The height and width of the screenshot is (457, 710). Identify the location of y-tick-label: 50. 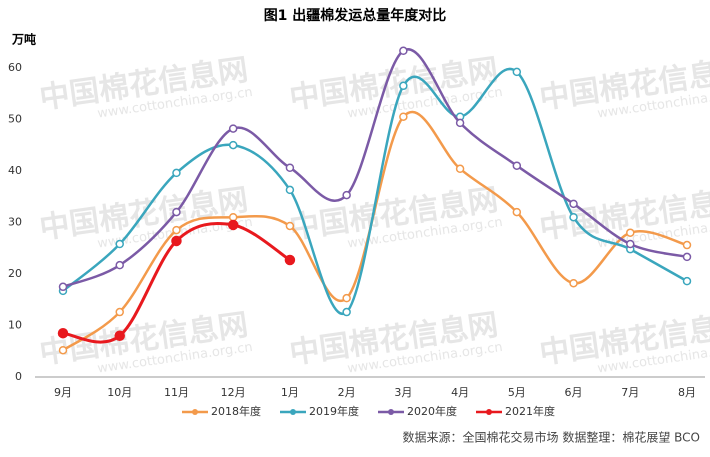
(15, 118).